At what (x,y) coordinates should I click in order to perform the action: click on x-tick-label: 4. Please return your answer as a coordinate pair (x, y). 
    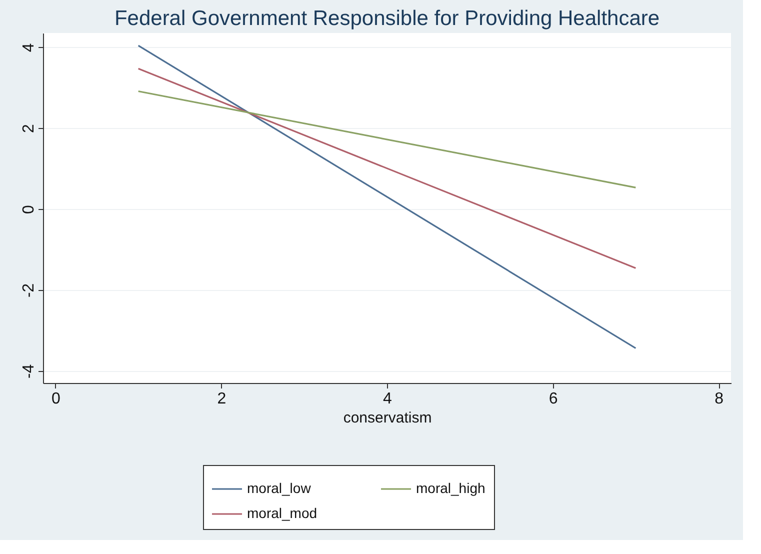
    Looking at the image, I should click on (387, 399).